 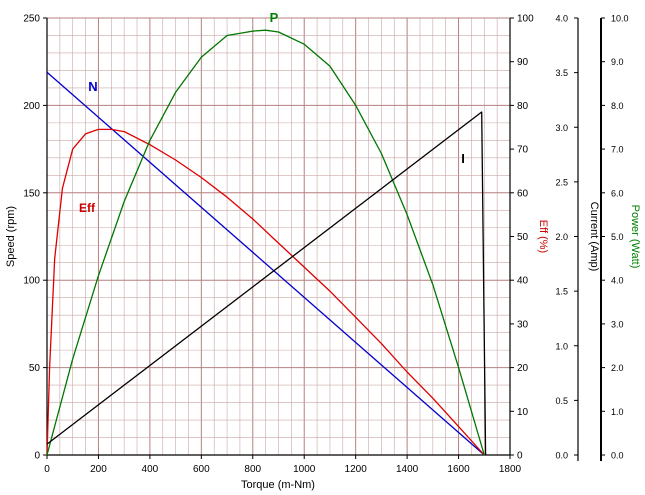 I want to click on current-tick-label: 2.5, so click(x=561, y=182).